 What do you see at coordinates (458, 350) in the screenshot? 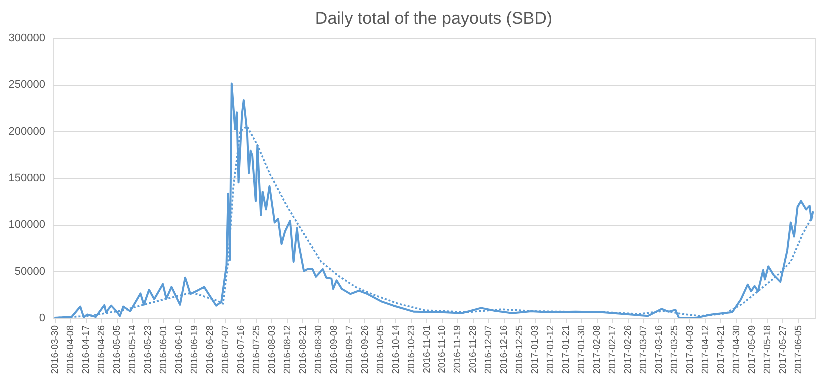
I see `x-tick-label: 2016-11-19` at bounding box center [458, 350].